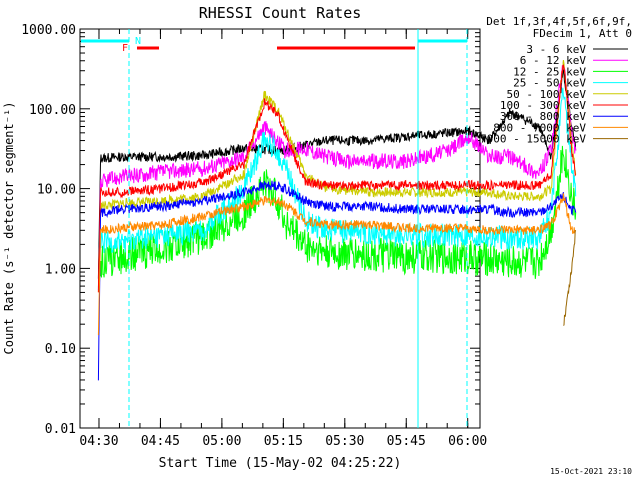 The height and width of the screenshot is (480, 640). I want to click on f-interval-label: F, so click(125, 48).